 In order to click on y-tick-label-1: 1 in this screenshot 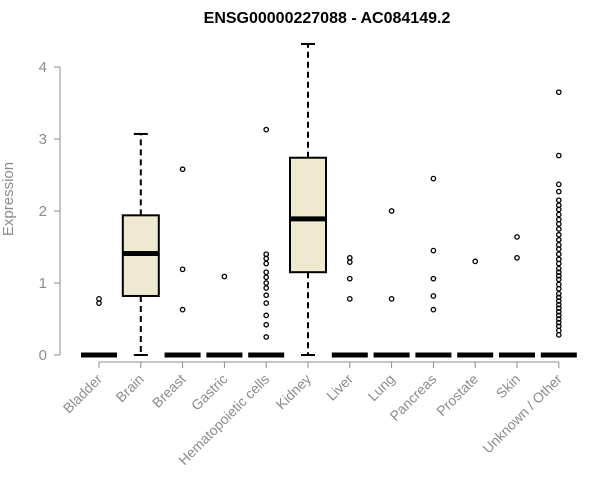, I will do `click(43, 283)`.